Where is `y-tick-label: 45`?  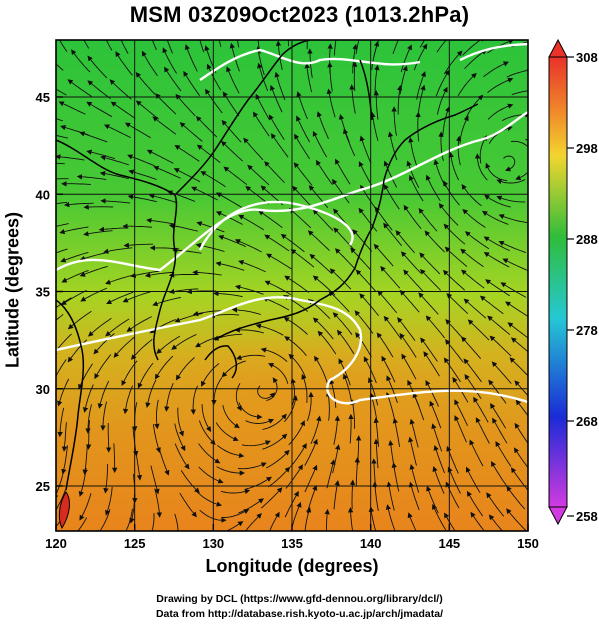
y-tick-label: 45 is located at coordinates (43, 97).